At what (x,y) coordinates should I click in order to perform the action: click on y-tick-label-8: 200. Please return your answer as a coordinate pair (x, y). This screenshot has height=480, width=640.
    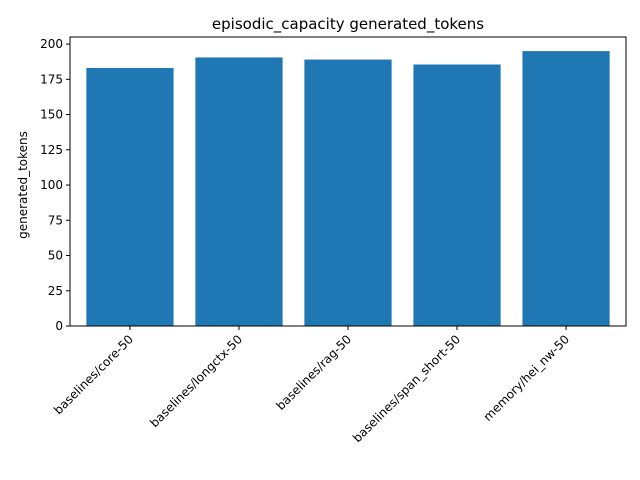
    Looking at the image, I should click on (51, 44).